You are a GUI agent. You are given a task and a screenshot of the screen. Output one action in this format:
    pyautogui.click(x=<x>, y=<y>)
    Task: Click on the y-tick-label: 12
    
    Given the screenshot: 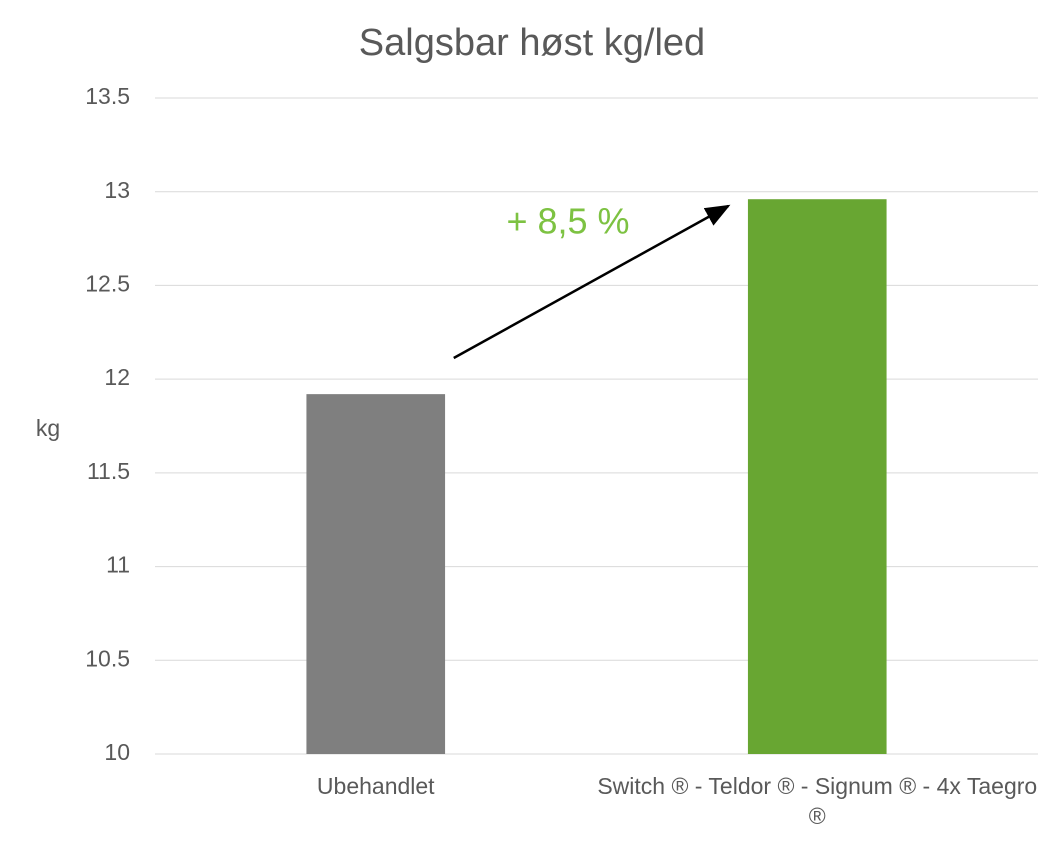 What is the action you would take?
    pyautogui.click(x=117, y=377)
    